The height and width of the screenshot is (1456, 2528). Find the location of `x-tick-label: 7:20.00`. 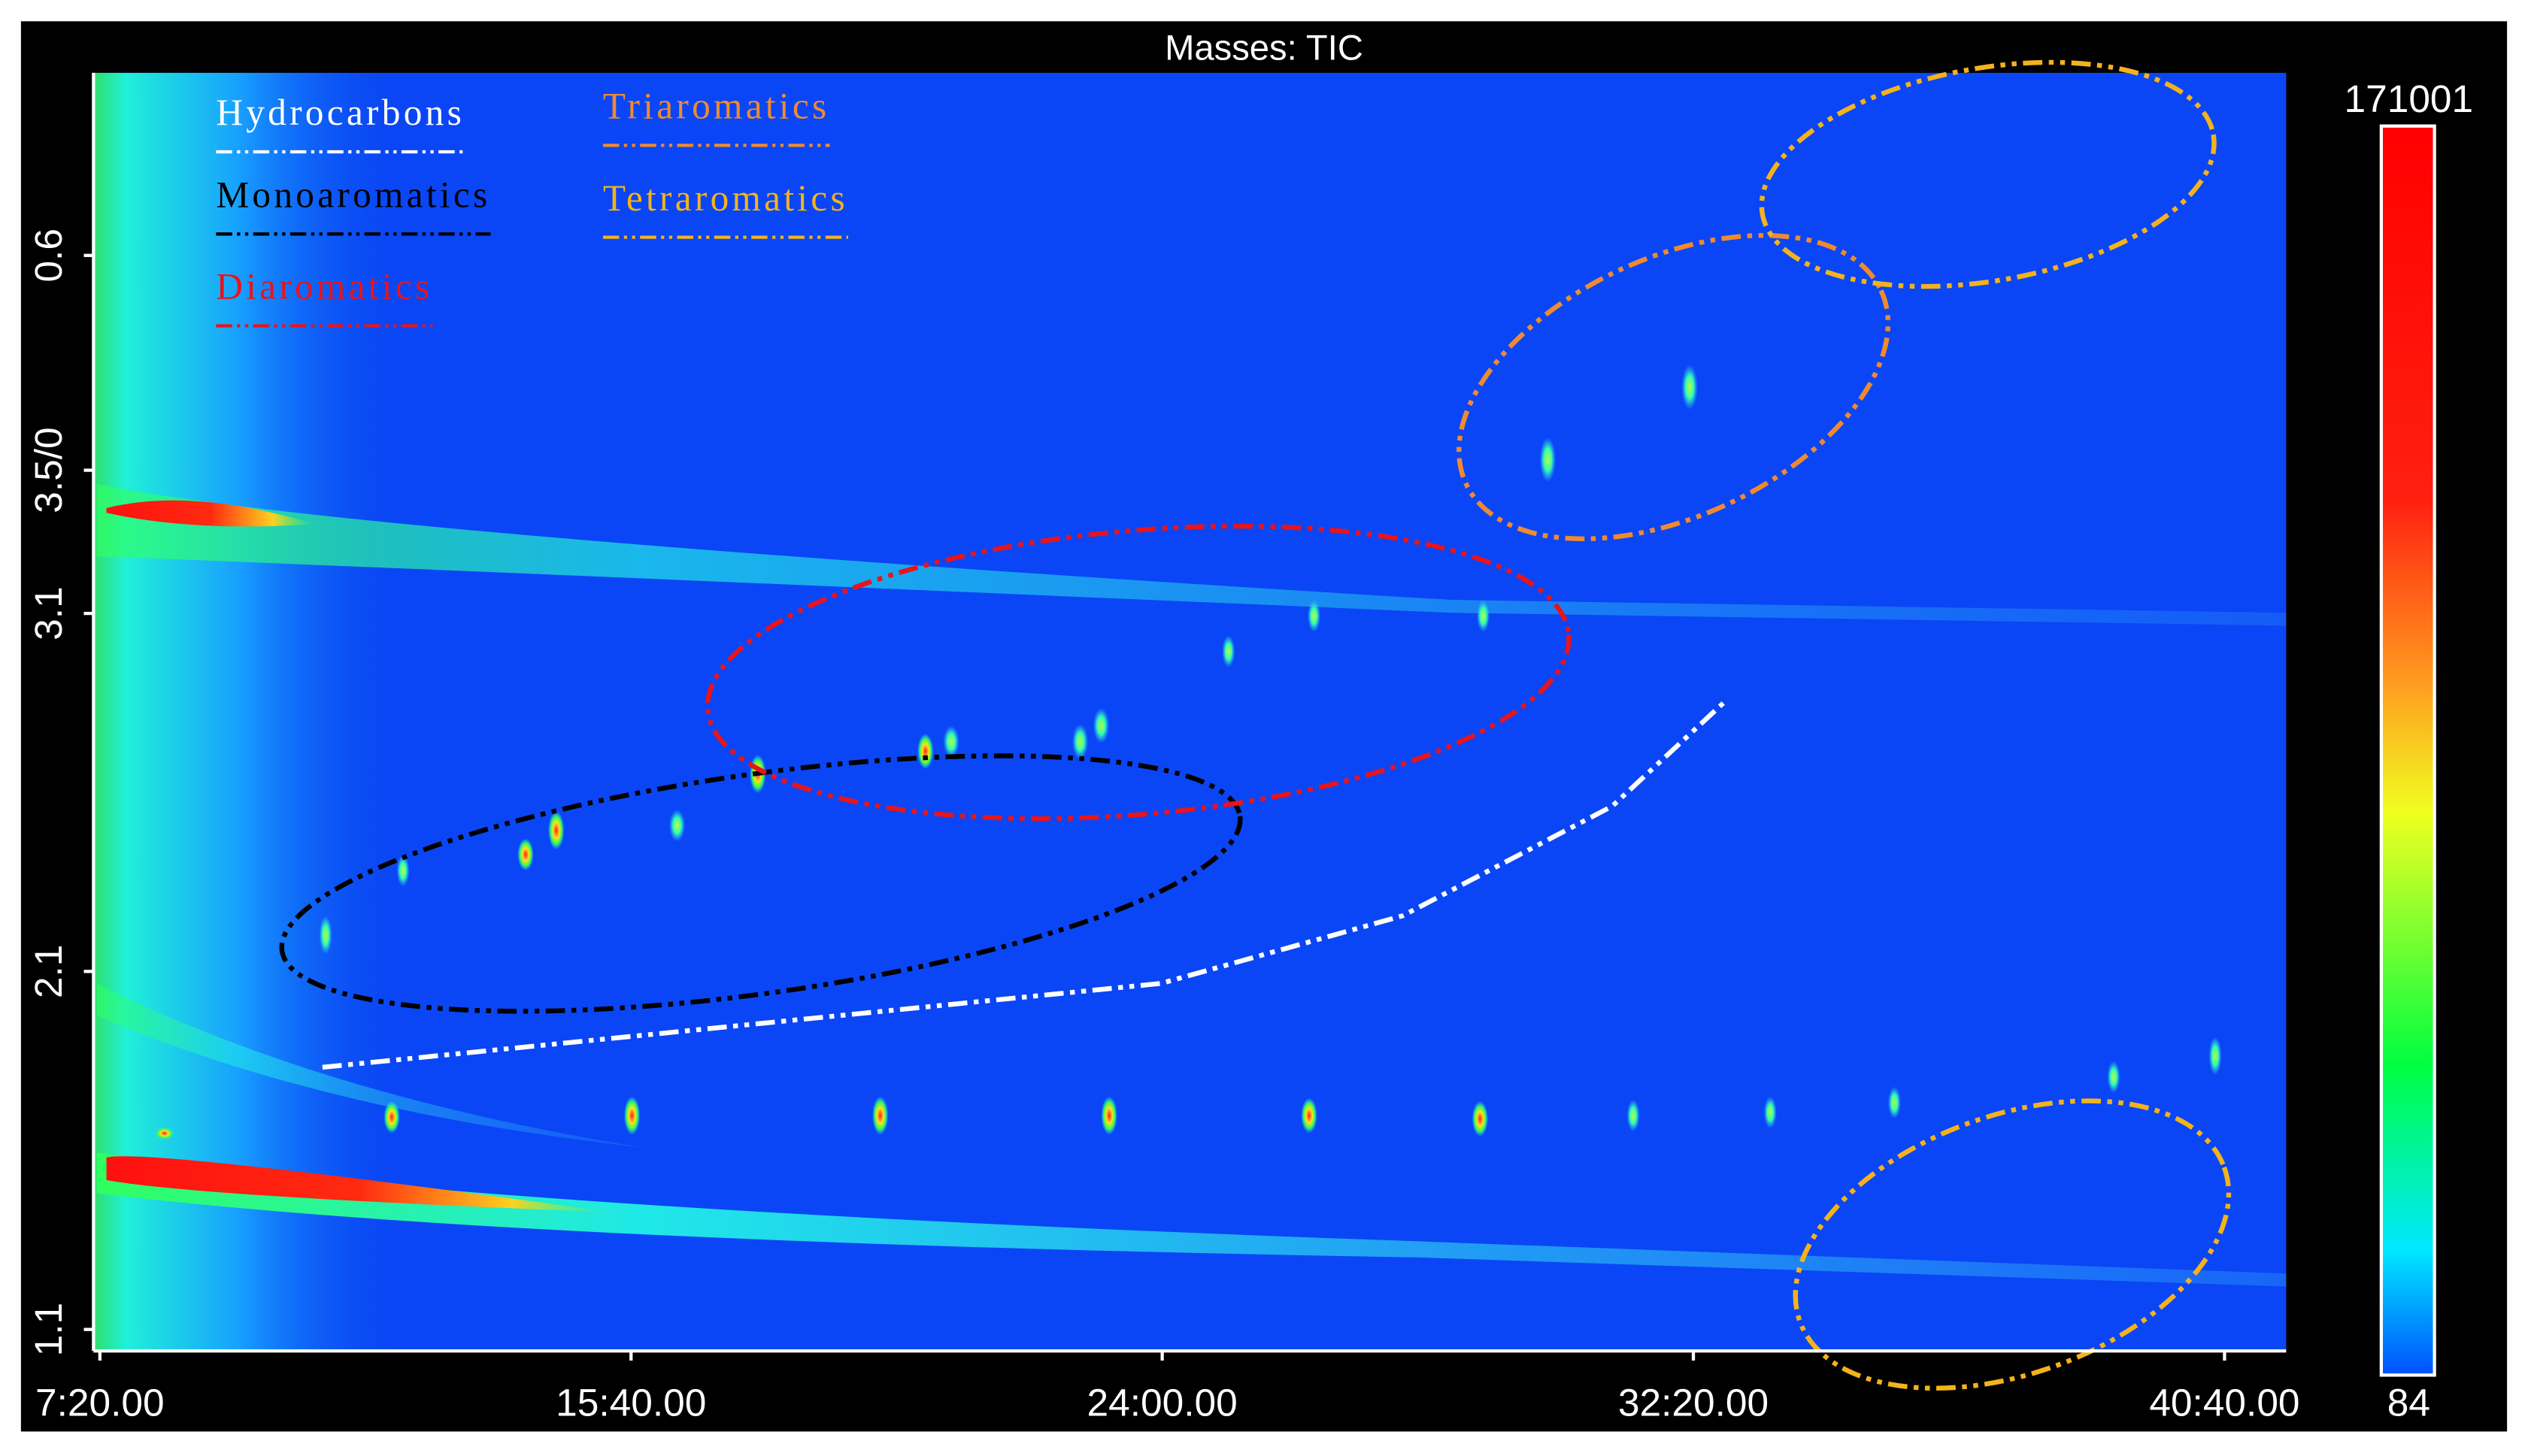

x-tick-label: 7:20.00 is located at coordinates (100, 1402).